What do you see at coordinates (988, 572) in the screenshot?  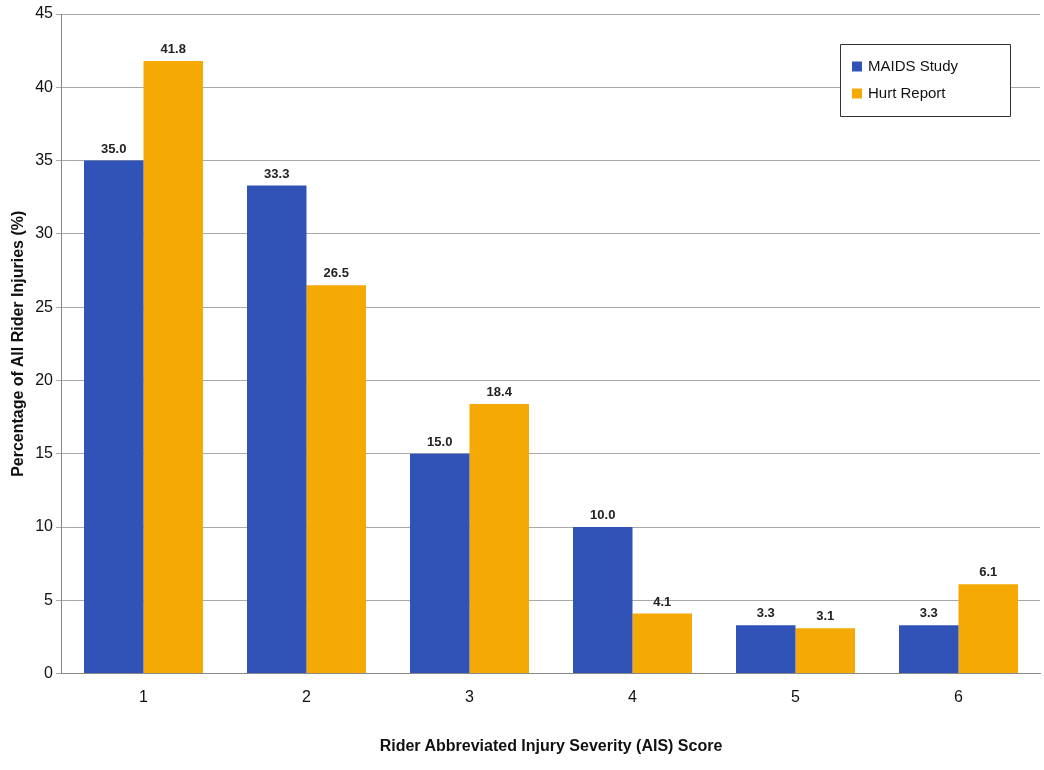 I see `data-label: 6.1` at bounding box center [988, 572].